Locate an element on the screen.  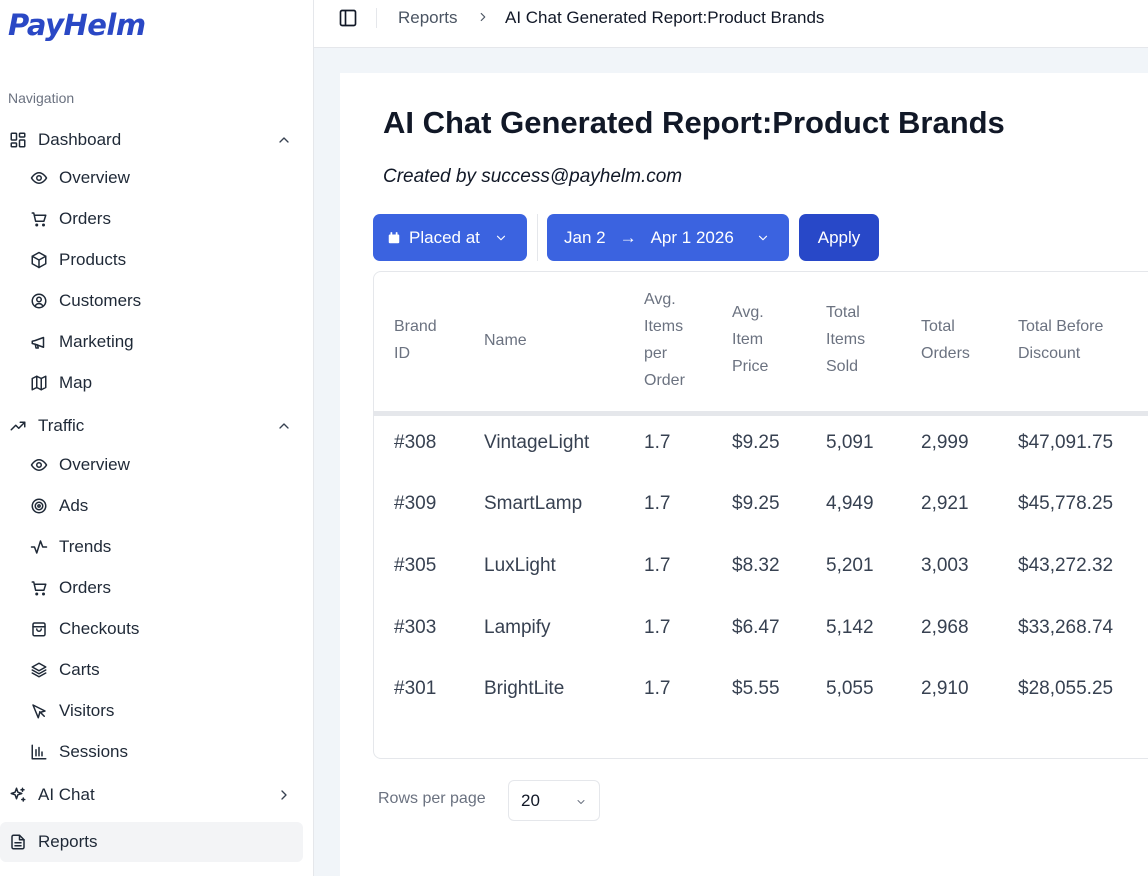
sidebar-item-checkouts: Checkouts is located at coordinates (157, 629).